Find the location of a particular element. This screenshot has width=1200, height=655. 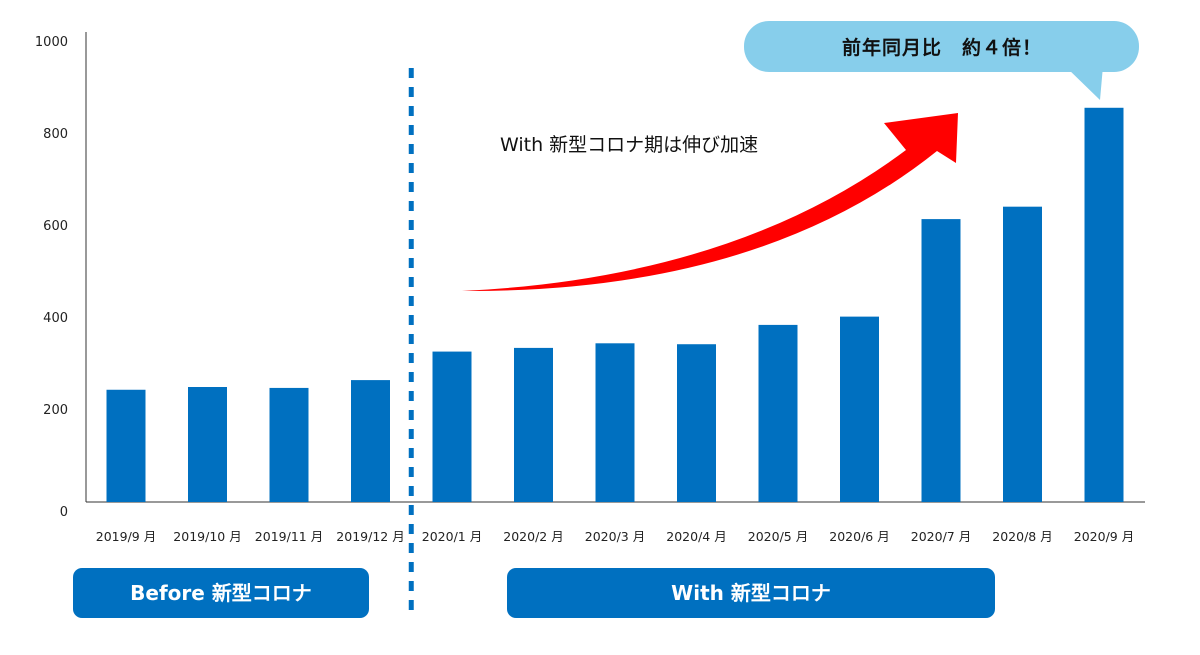

growth-arrow is located at coordinates (710, 202).